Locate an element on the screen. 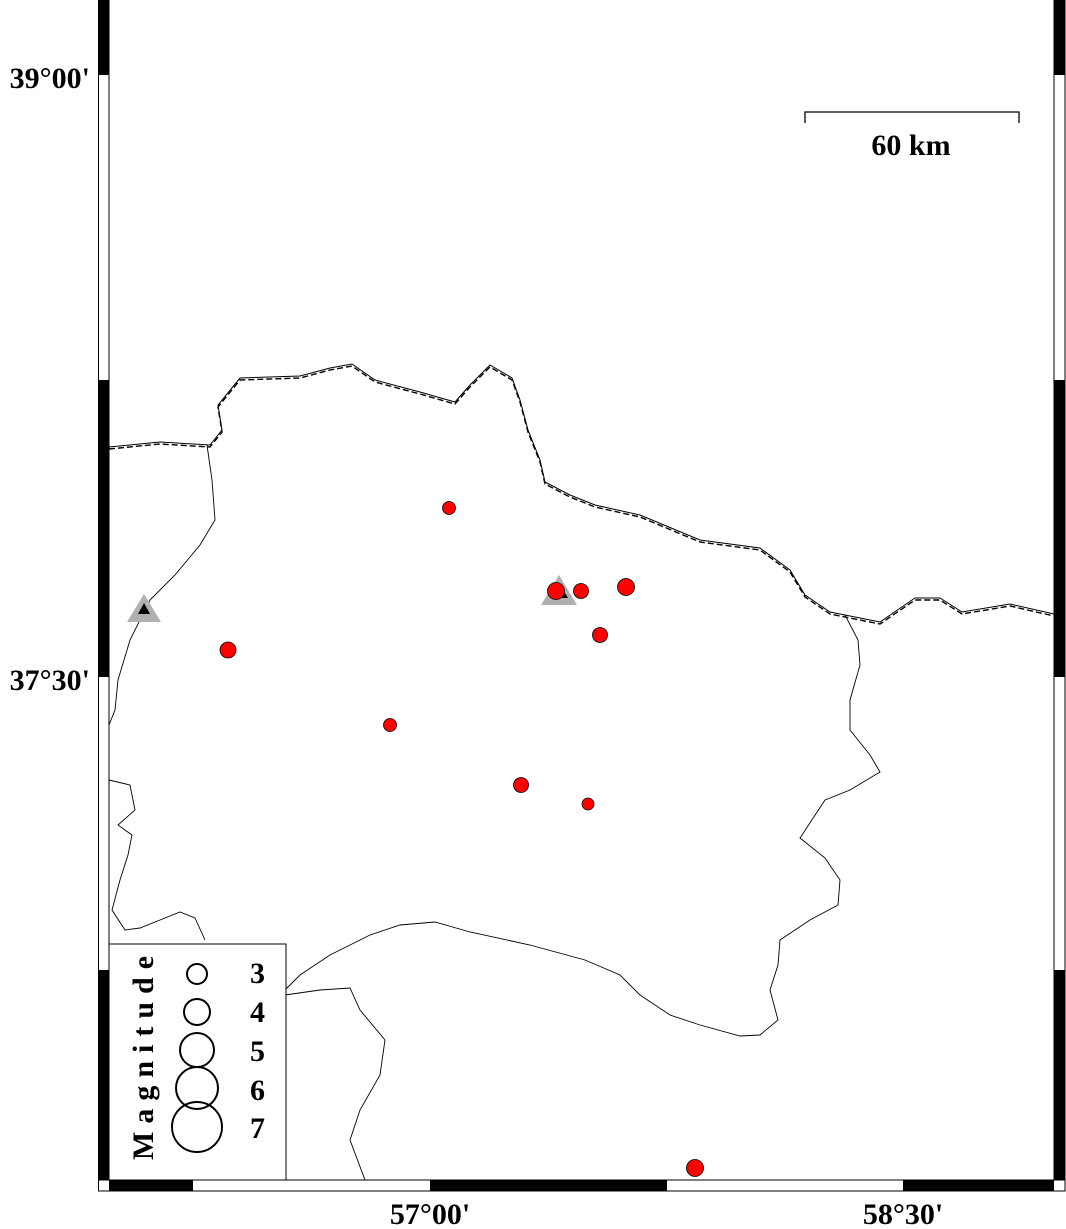  legend-label-5: 5 is located at coordinates (257, 1051).